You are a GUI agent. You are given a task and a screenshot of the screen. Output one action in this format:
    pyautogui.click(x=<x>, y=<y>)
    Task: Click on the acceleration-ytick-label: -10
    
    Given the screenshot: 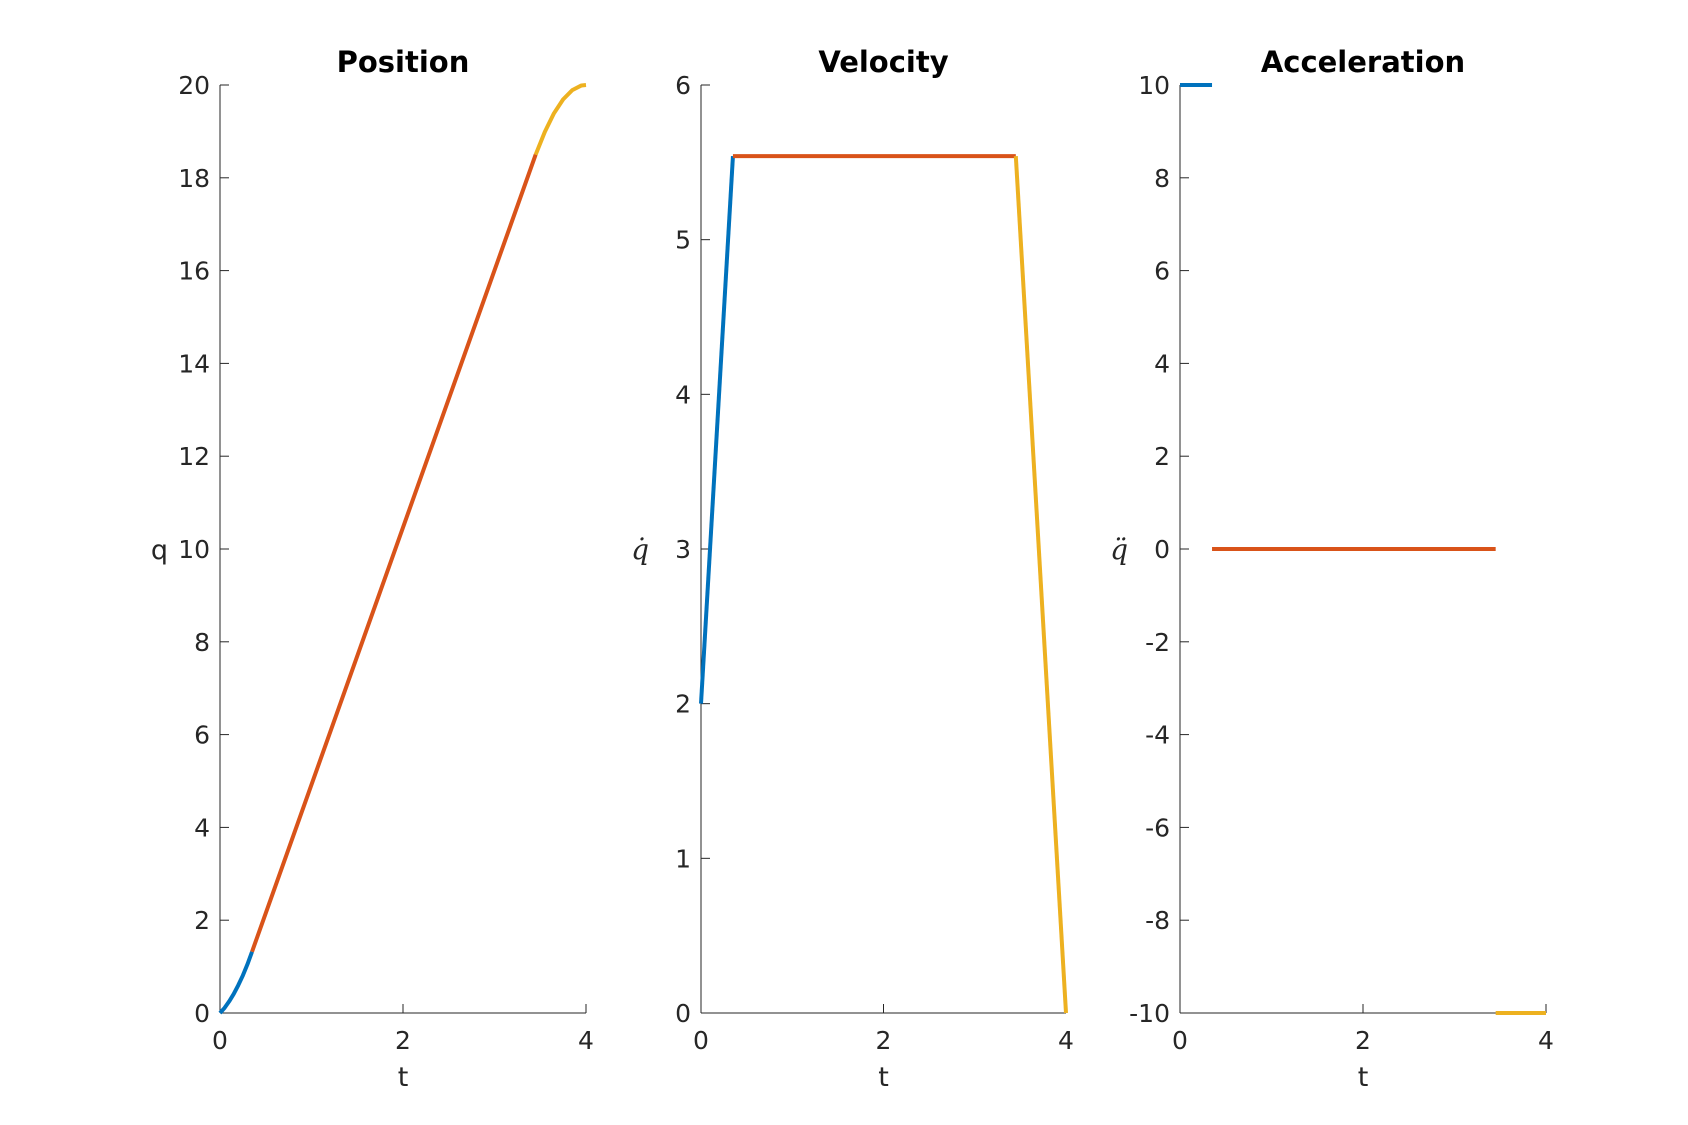 What is the action you would take?
    pyautogui.click(x=1149, y=1013)
    